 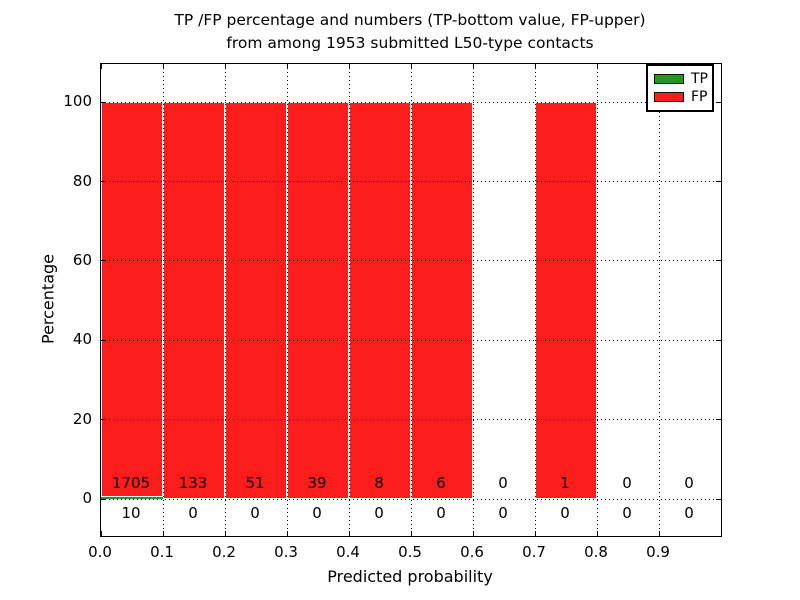 What do you see at coordinates (224, 552) in the screenshot?
I see `x-tick-label: 0.2` at bounding box center [224, 552].